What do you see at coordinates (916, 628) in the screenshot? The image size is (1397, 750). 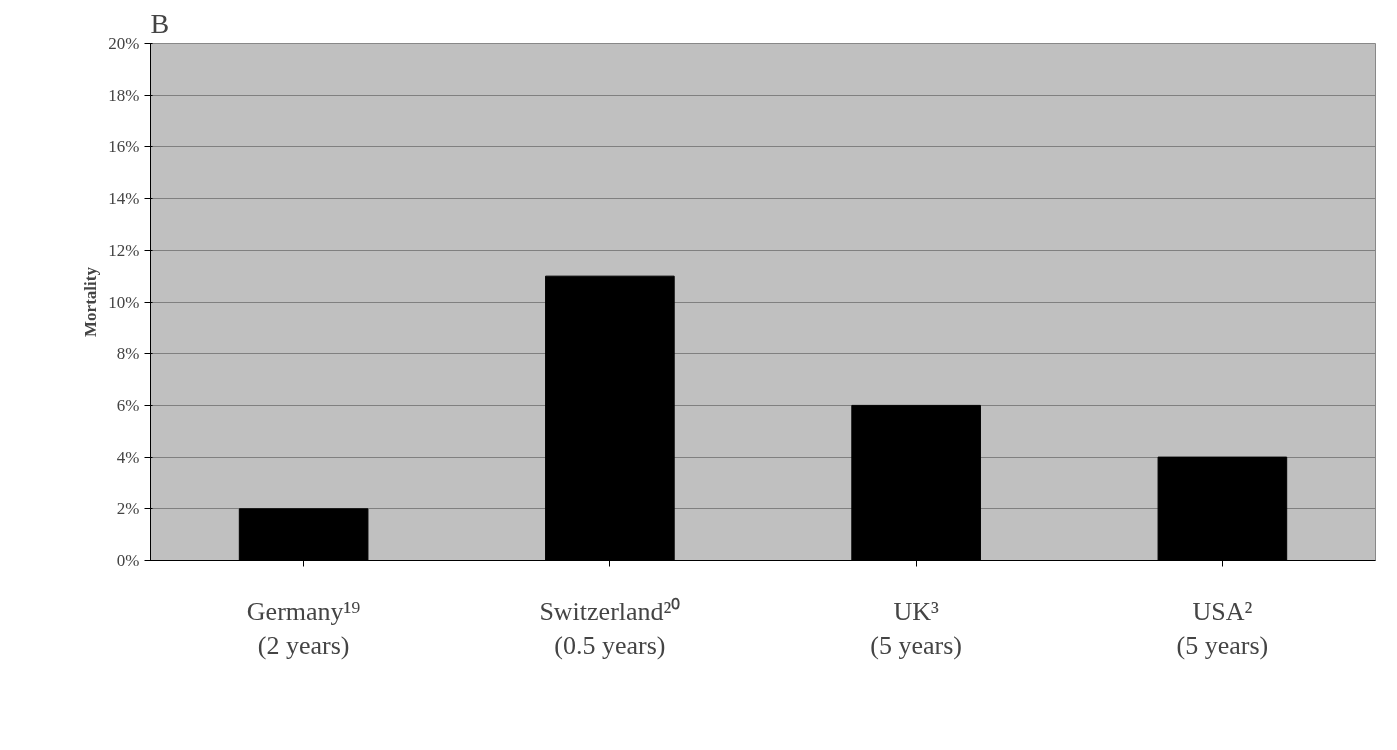 I see `x-tick-label: UK³ (5 years)` at bounding box center [916, 628].